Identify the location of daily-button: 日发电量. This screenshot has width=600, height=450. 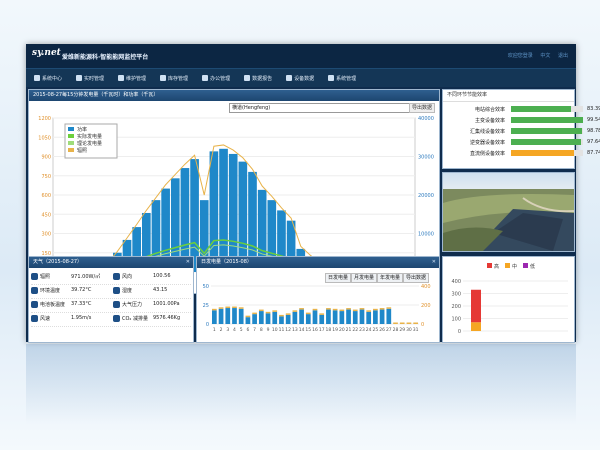
(338, 278).